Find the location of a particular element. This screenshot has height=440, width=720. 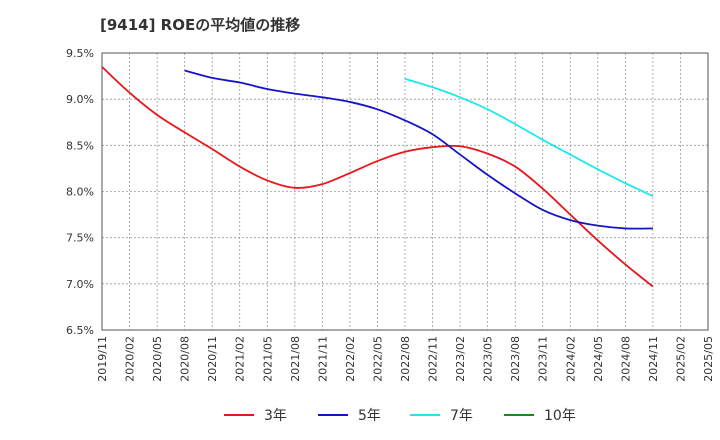

x-tick-label: 2023/02 is located at coordinates (460, 359).